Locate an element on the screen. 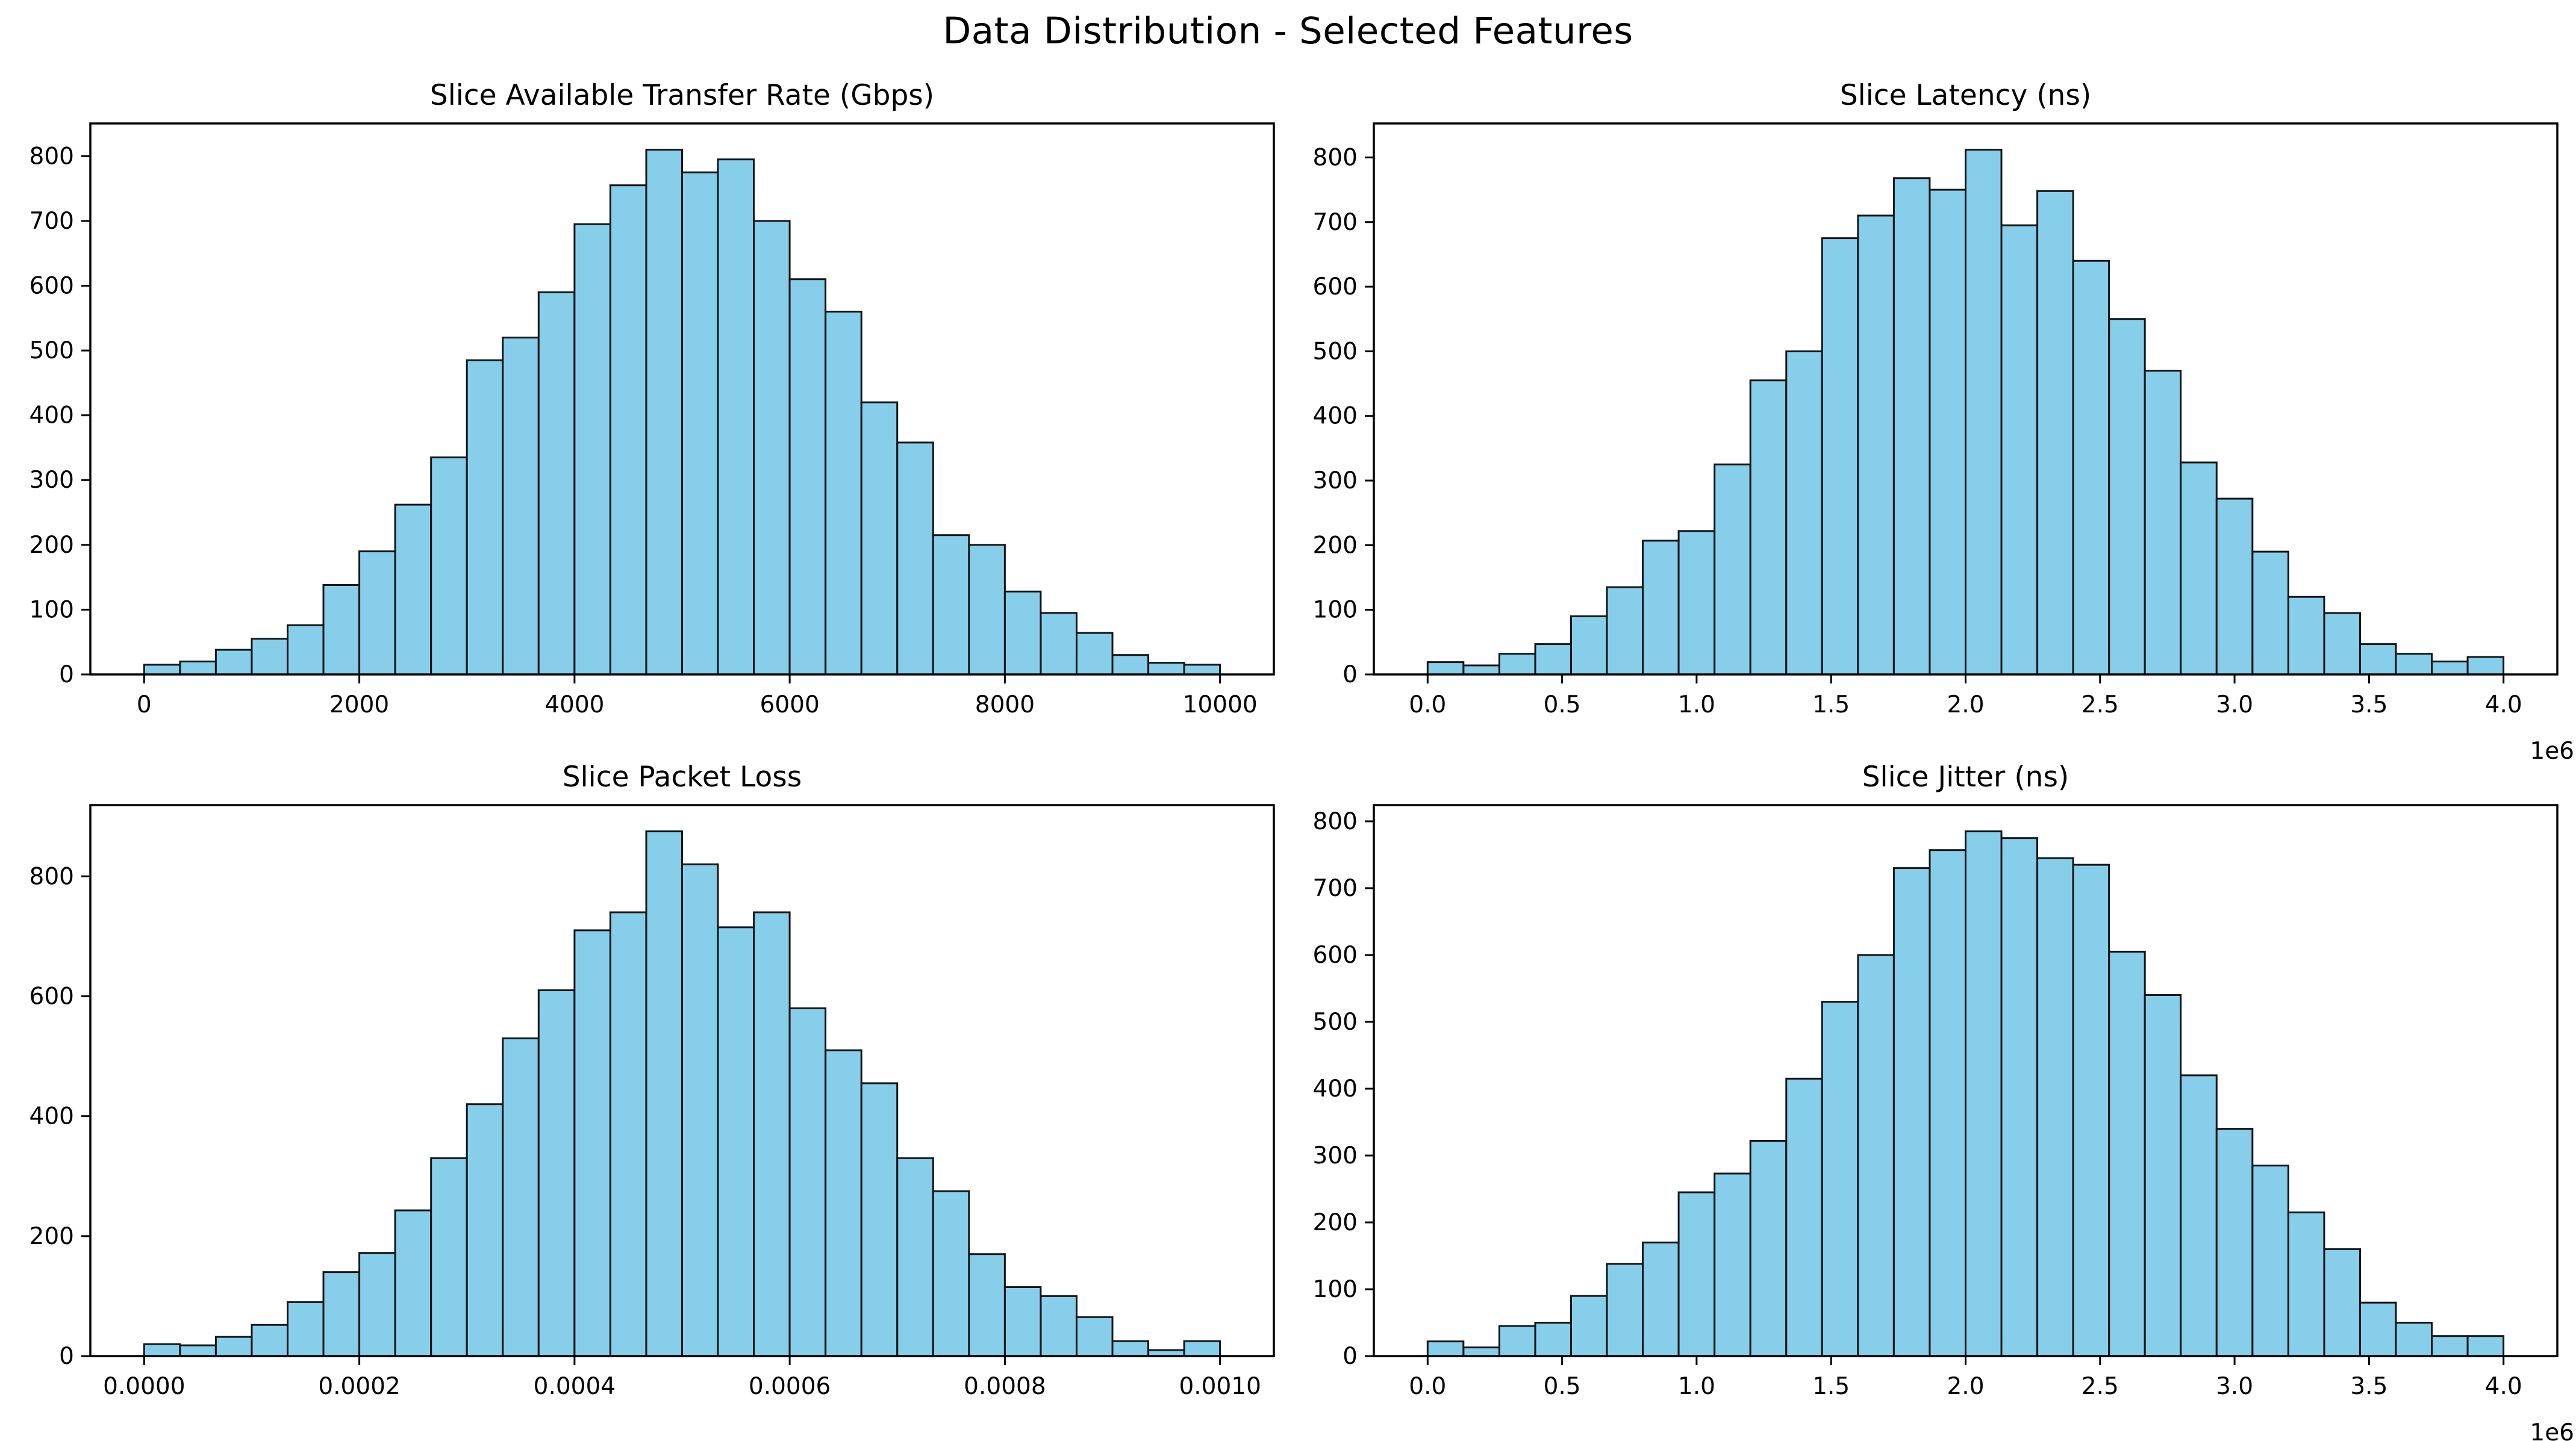 This screenshot has width=2576, height=1441. x-tick-label: 8000 is located at coordinates (1005, 704).